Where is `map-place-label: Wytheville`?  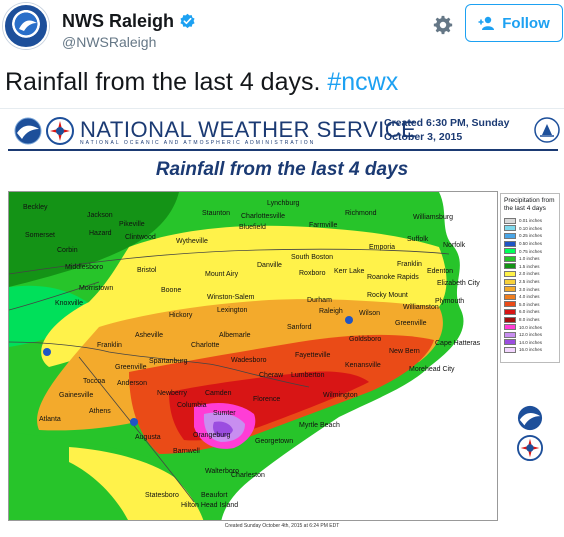 map-place-label: Wytheville is located at coordinates (192, 241).